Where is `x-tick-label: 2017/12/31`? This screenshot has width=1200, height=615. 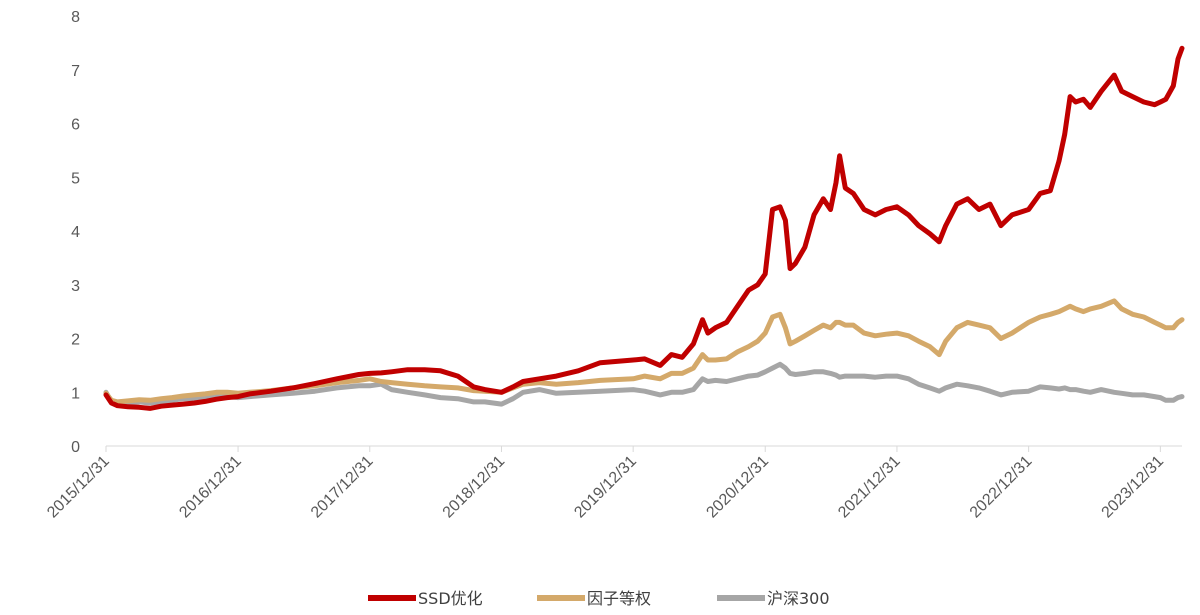 x-tick-label: 2017/12/31 is located at coordinates (342, 487).